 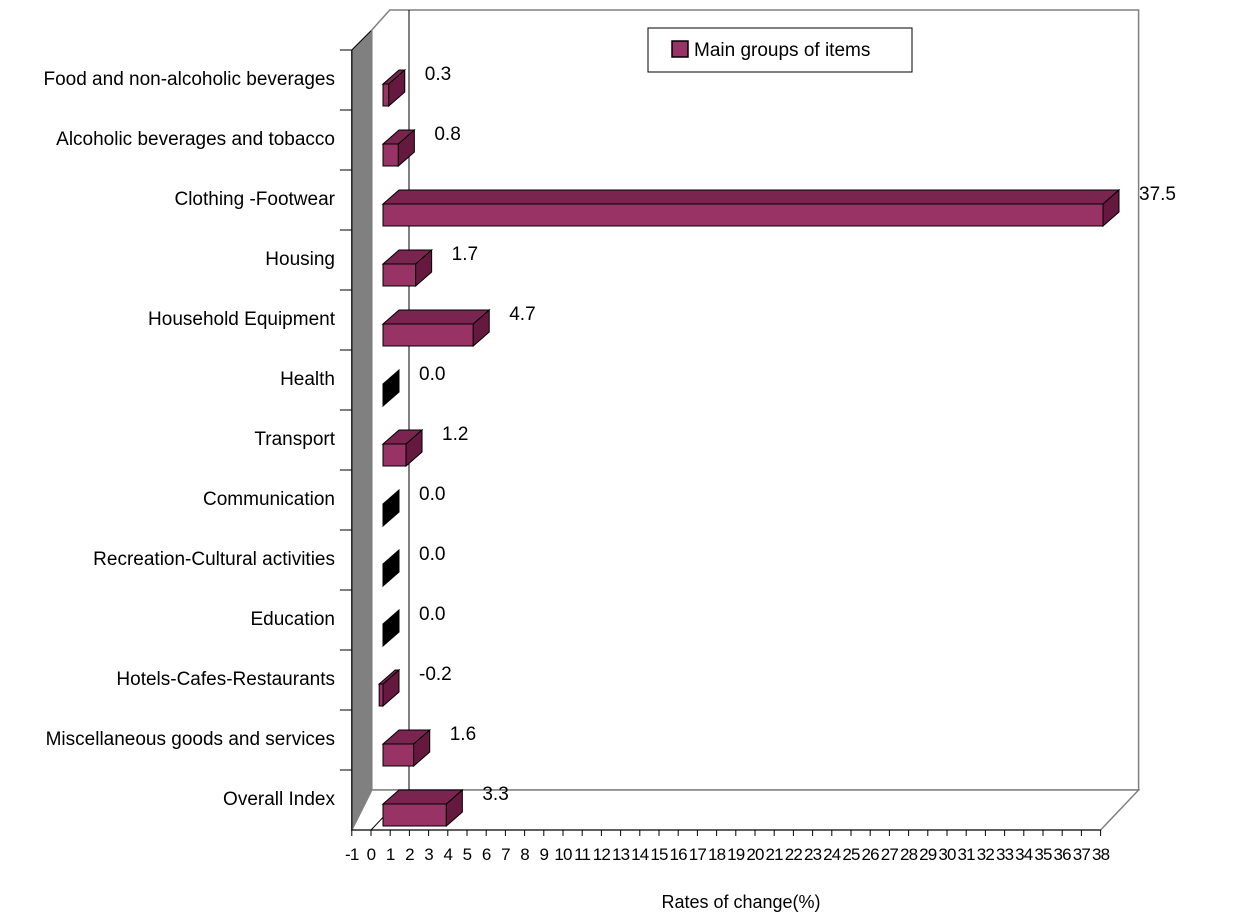 I want to click on x-tick-label: 4, so click(x=447, y=854).